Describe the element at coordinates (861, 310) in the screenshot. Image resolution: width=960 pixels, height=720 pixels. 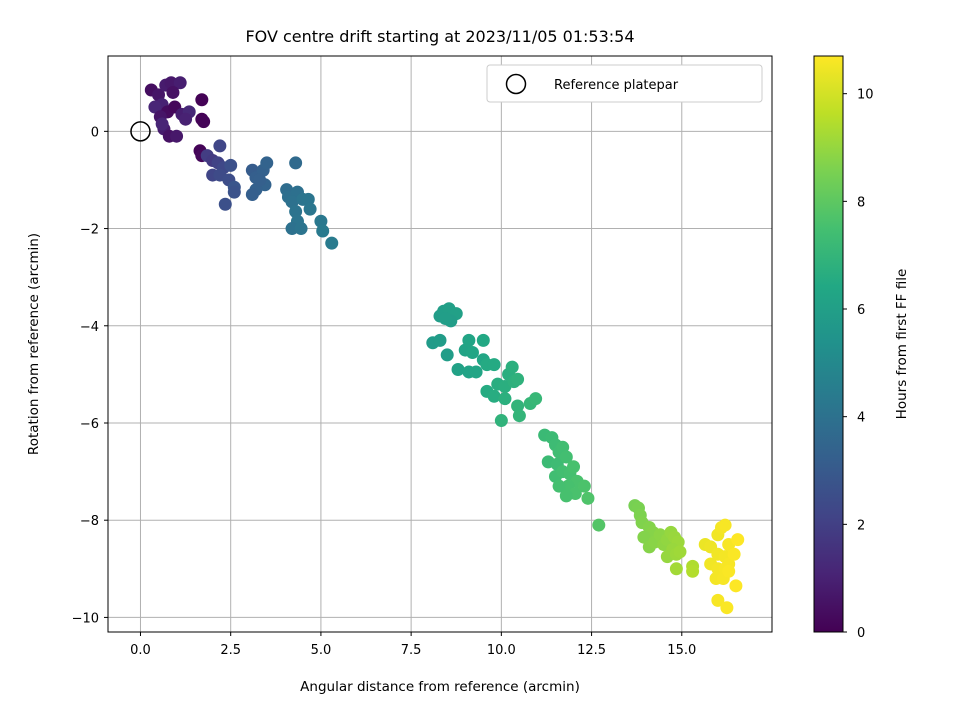
I see `colorbar-tick-label: 6` at that location.